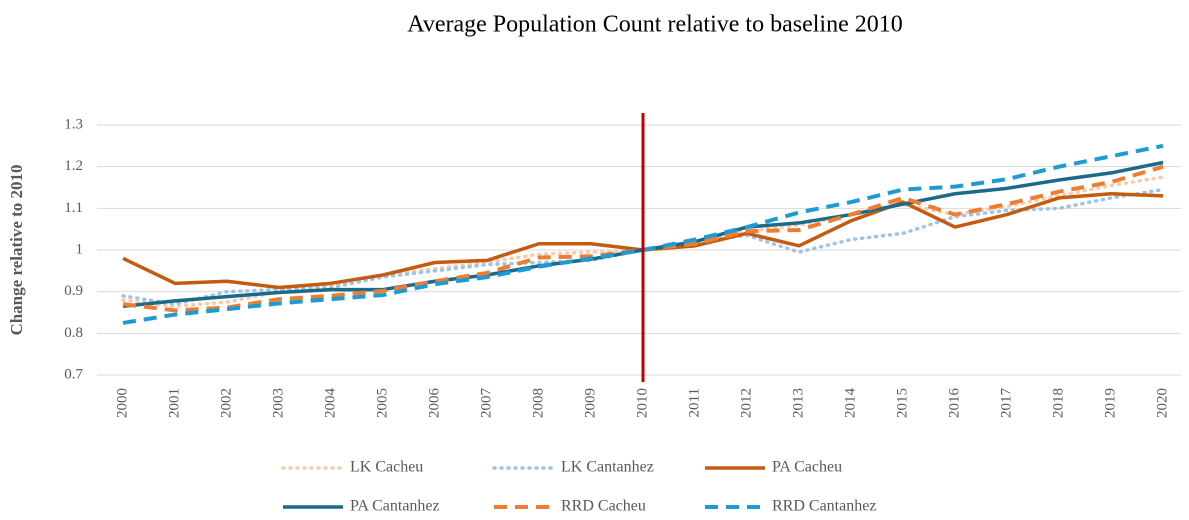 The image size is (1189, 520). I want to click on legend-label: PA Cantanhez, so click(395, 506).